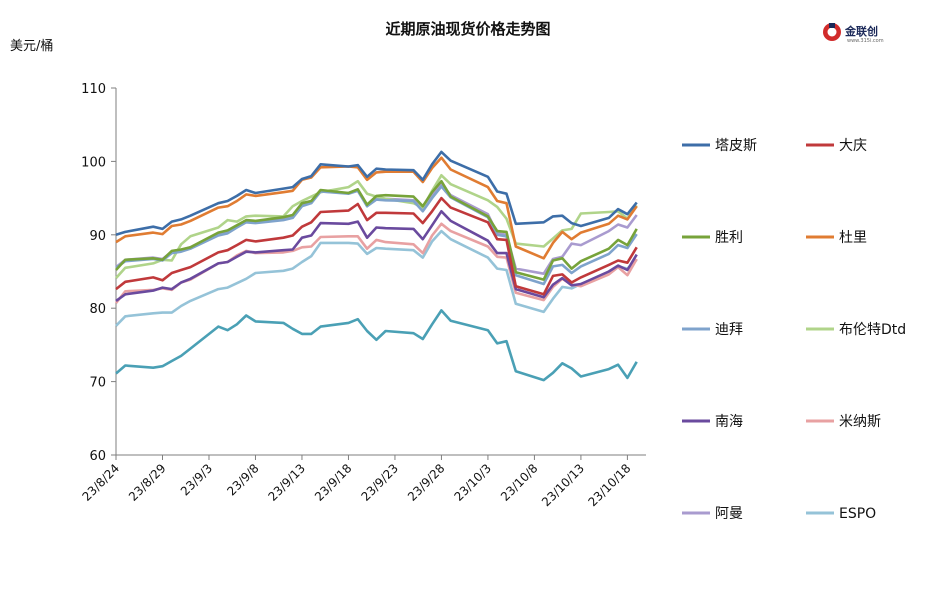  What do you see at coordinates (729, 238) in the screenshot?
I see `legend-label: 胜利` at bounding box center [729, 238].